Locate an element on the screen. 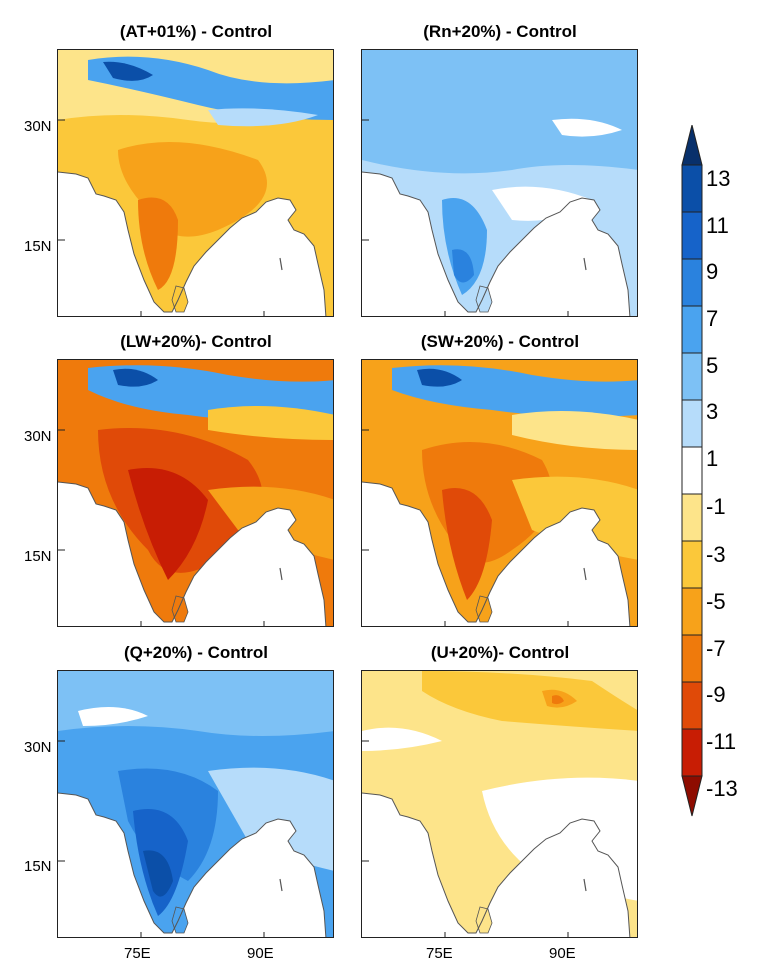  lat-label-30n-row3: 30N is located at coordinates (38, 747).